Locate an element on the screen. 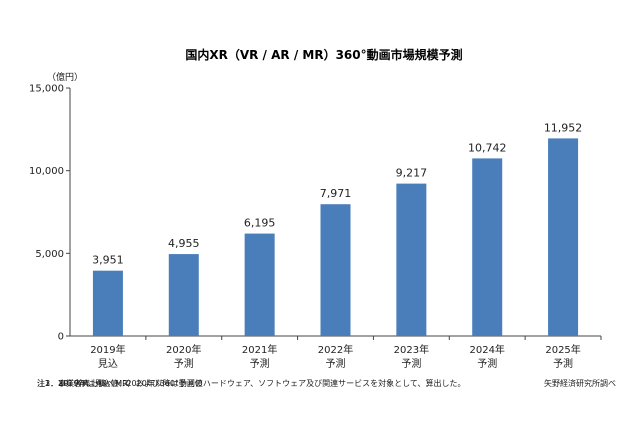  y-axis-unit-label: （億円） is located at coordinates (65, 77).